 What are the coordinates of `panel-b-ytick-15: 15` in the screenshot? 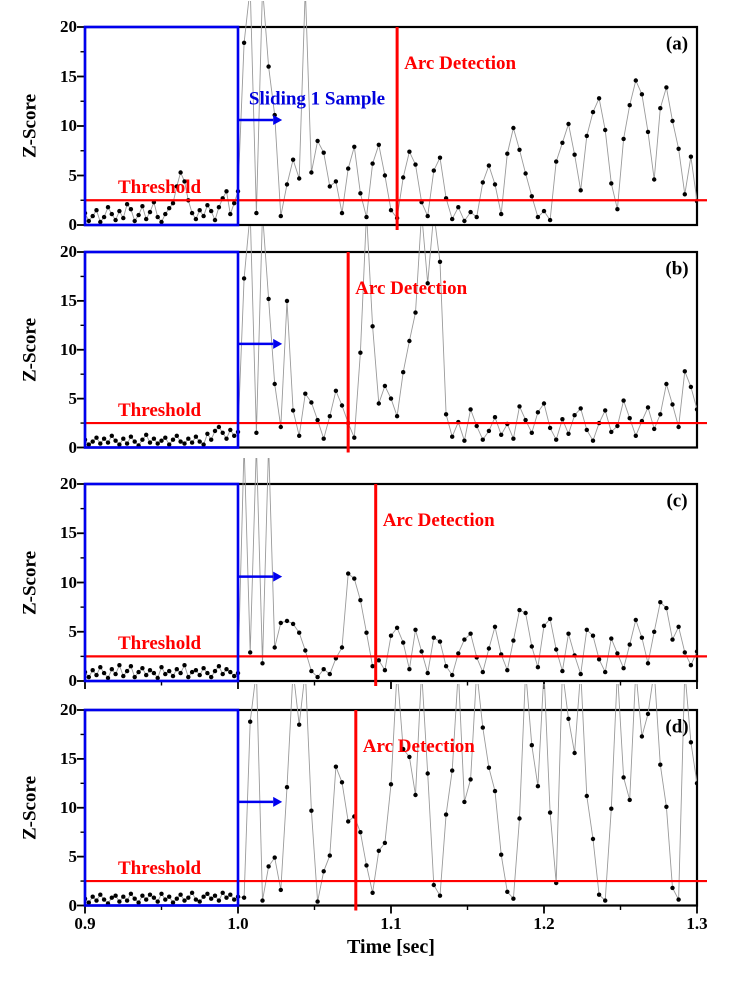 It's located at (68, 300).